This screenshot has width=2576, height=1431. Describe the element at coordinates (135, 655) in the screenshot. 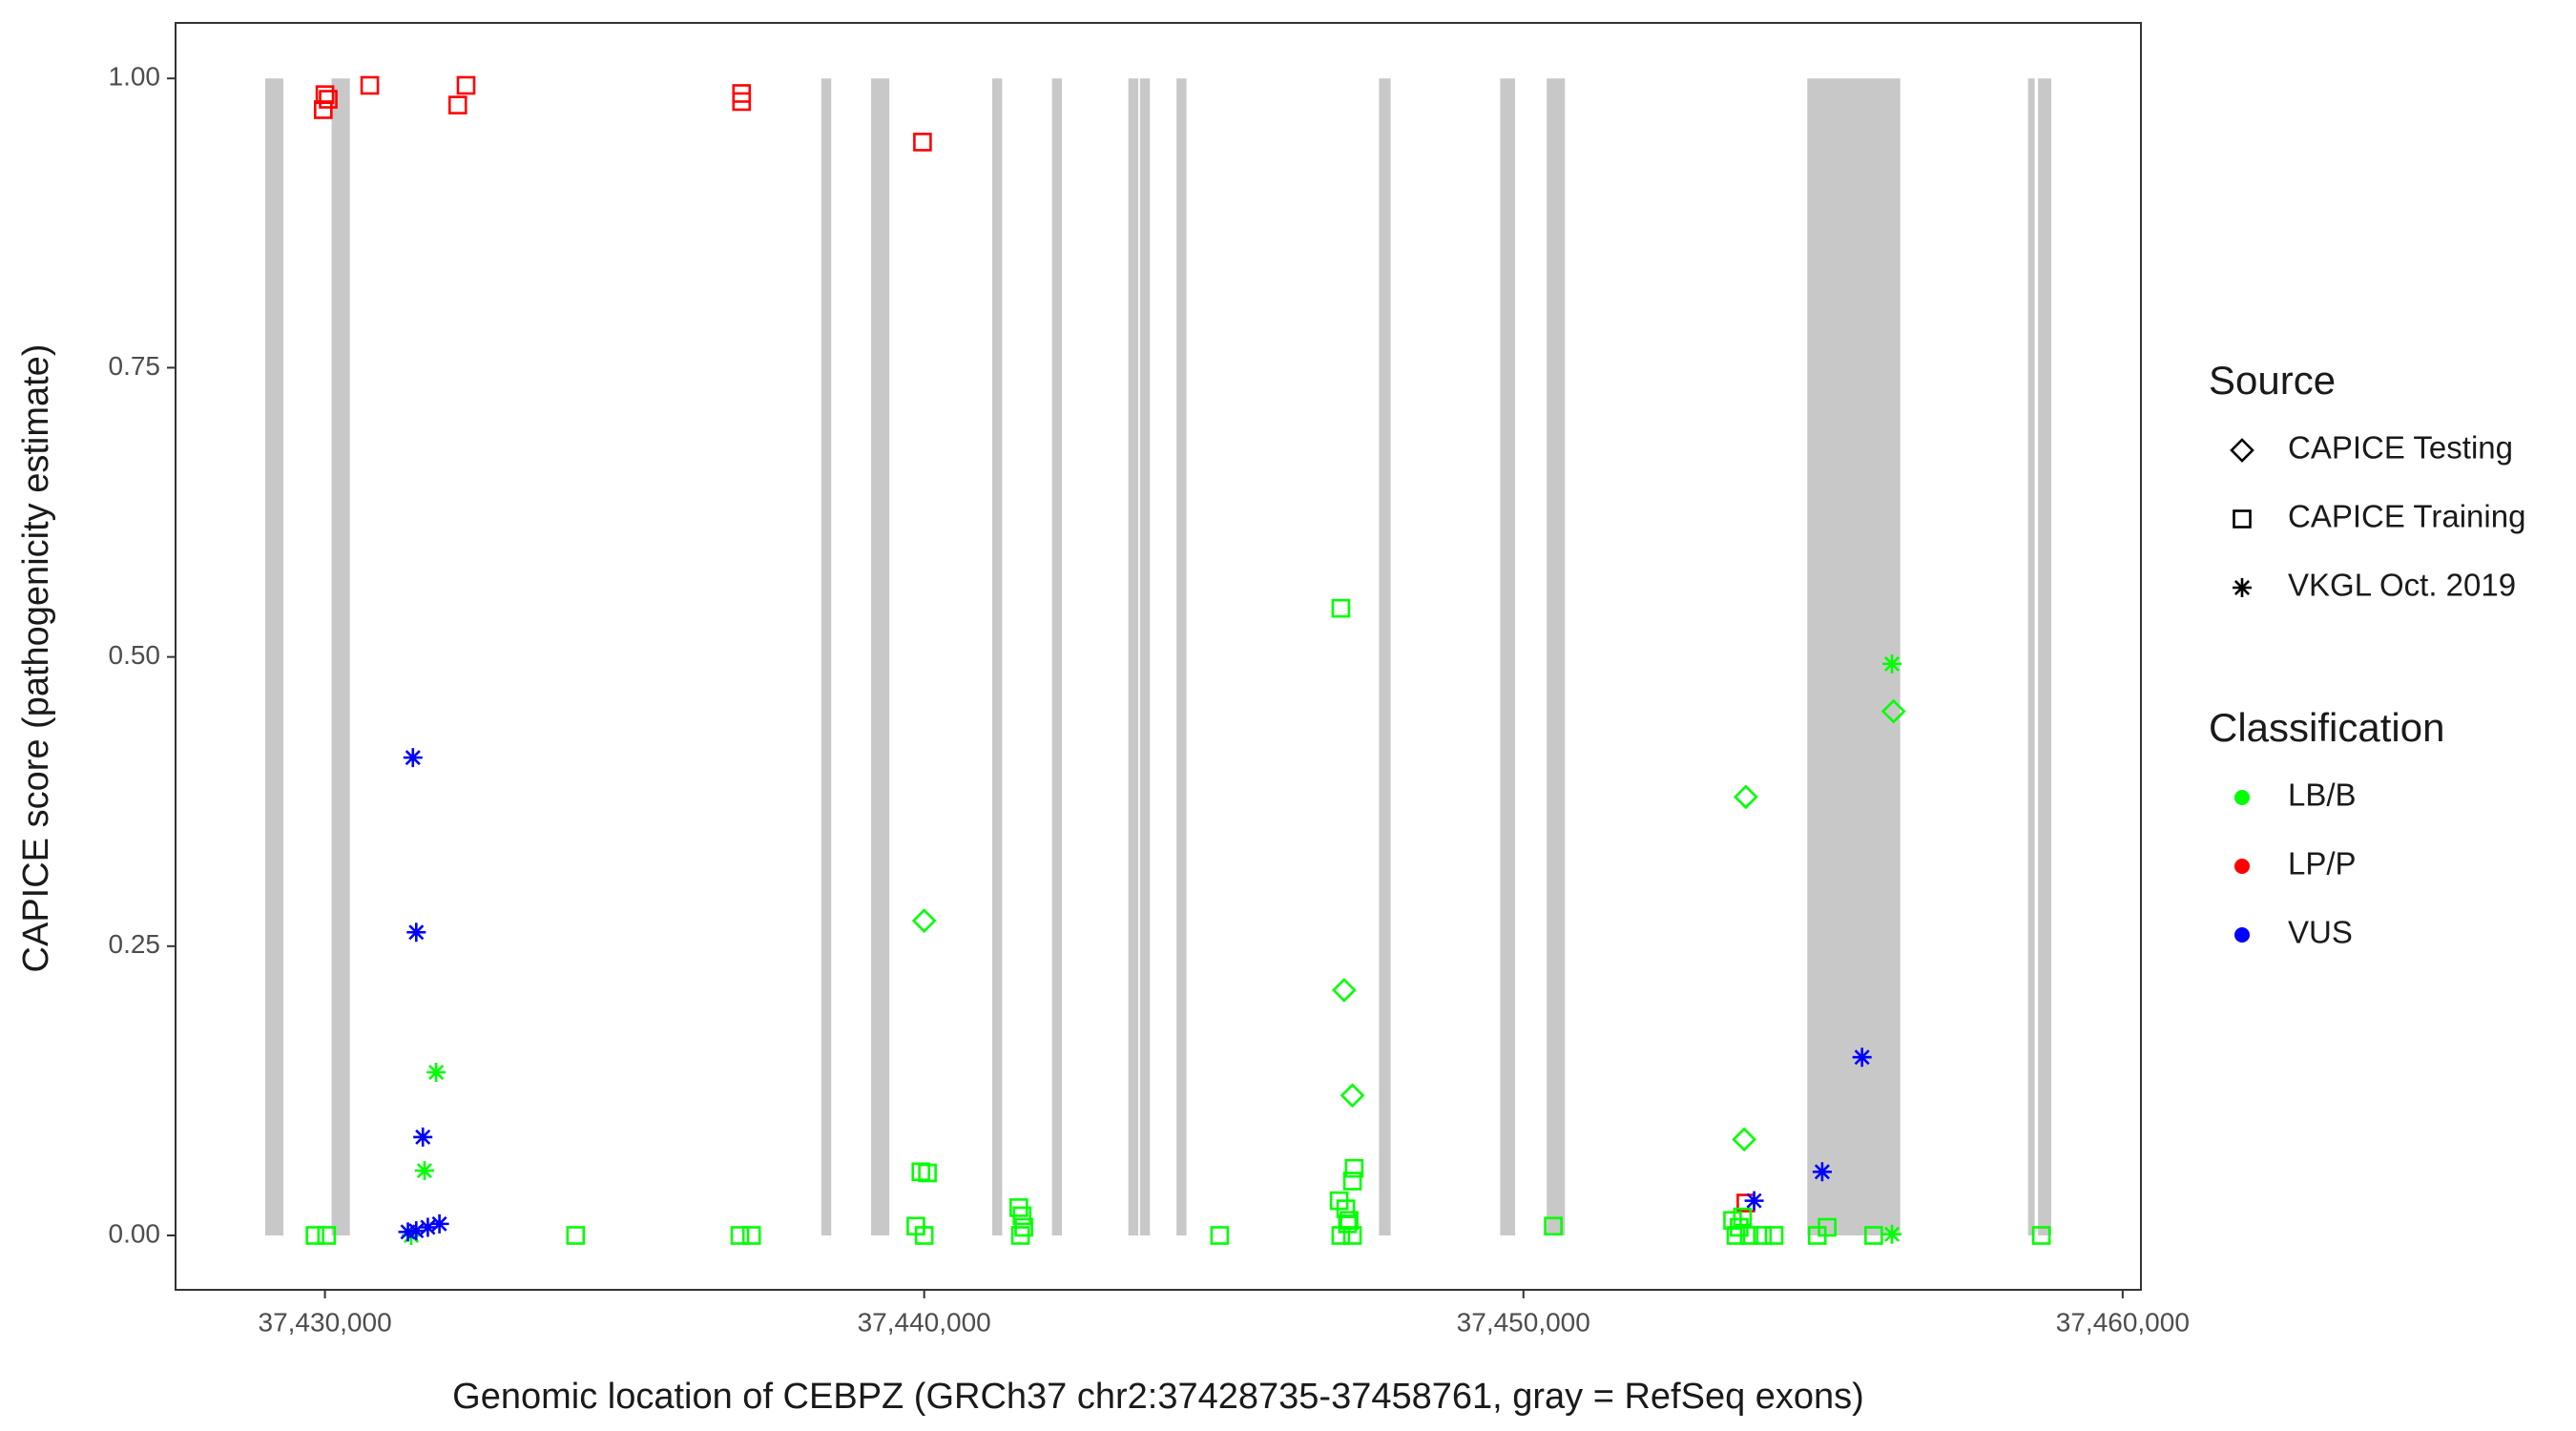

I see `y-tick-label: 0.50` at that location.